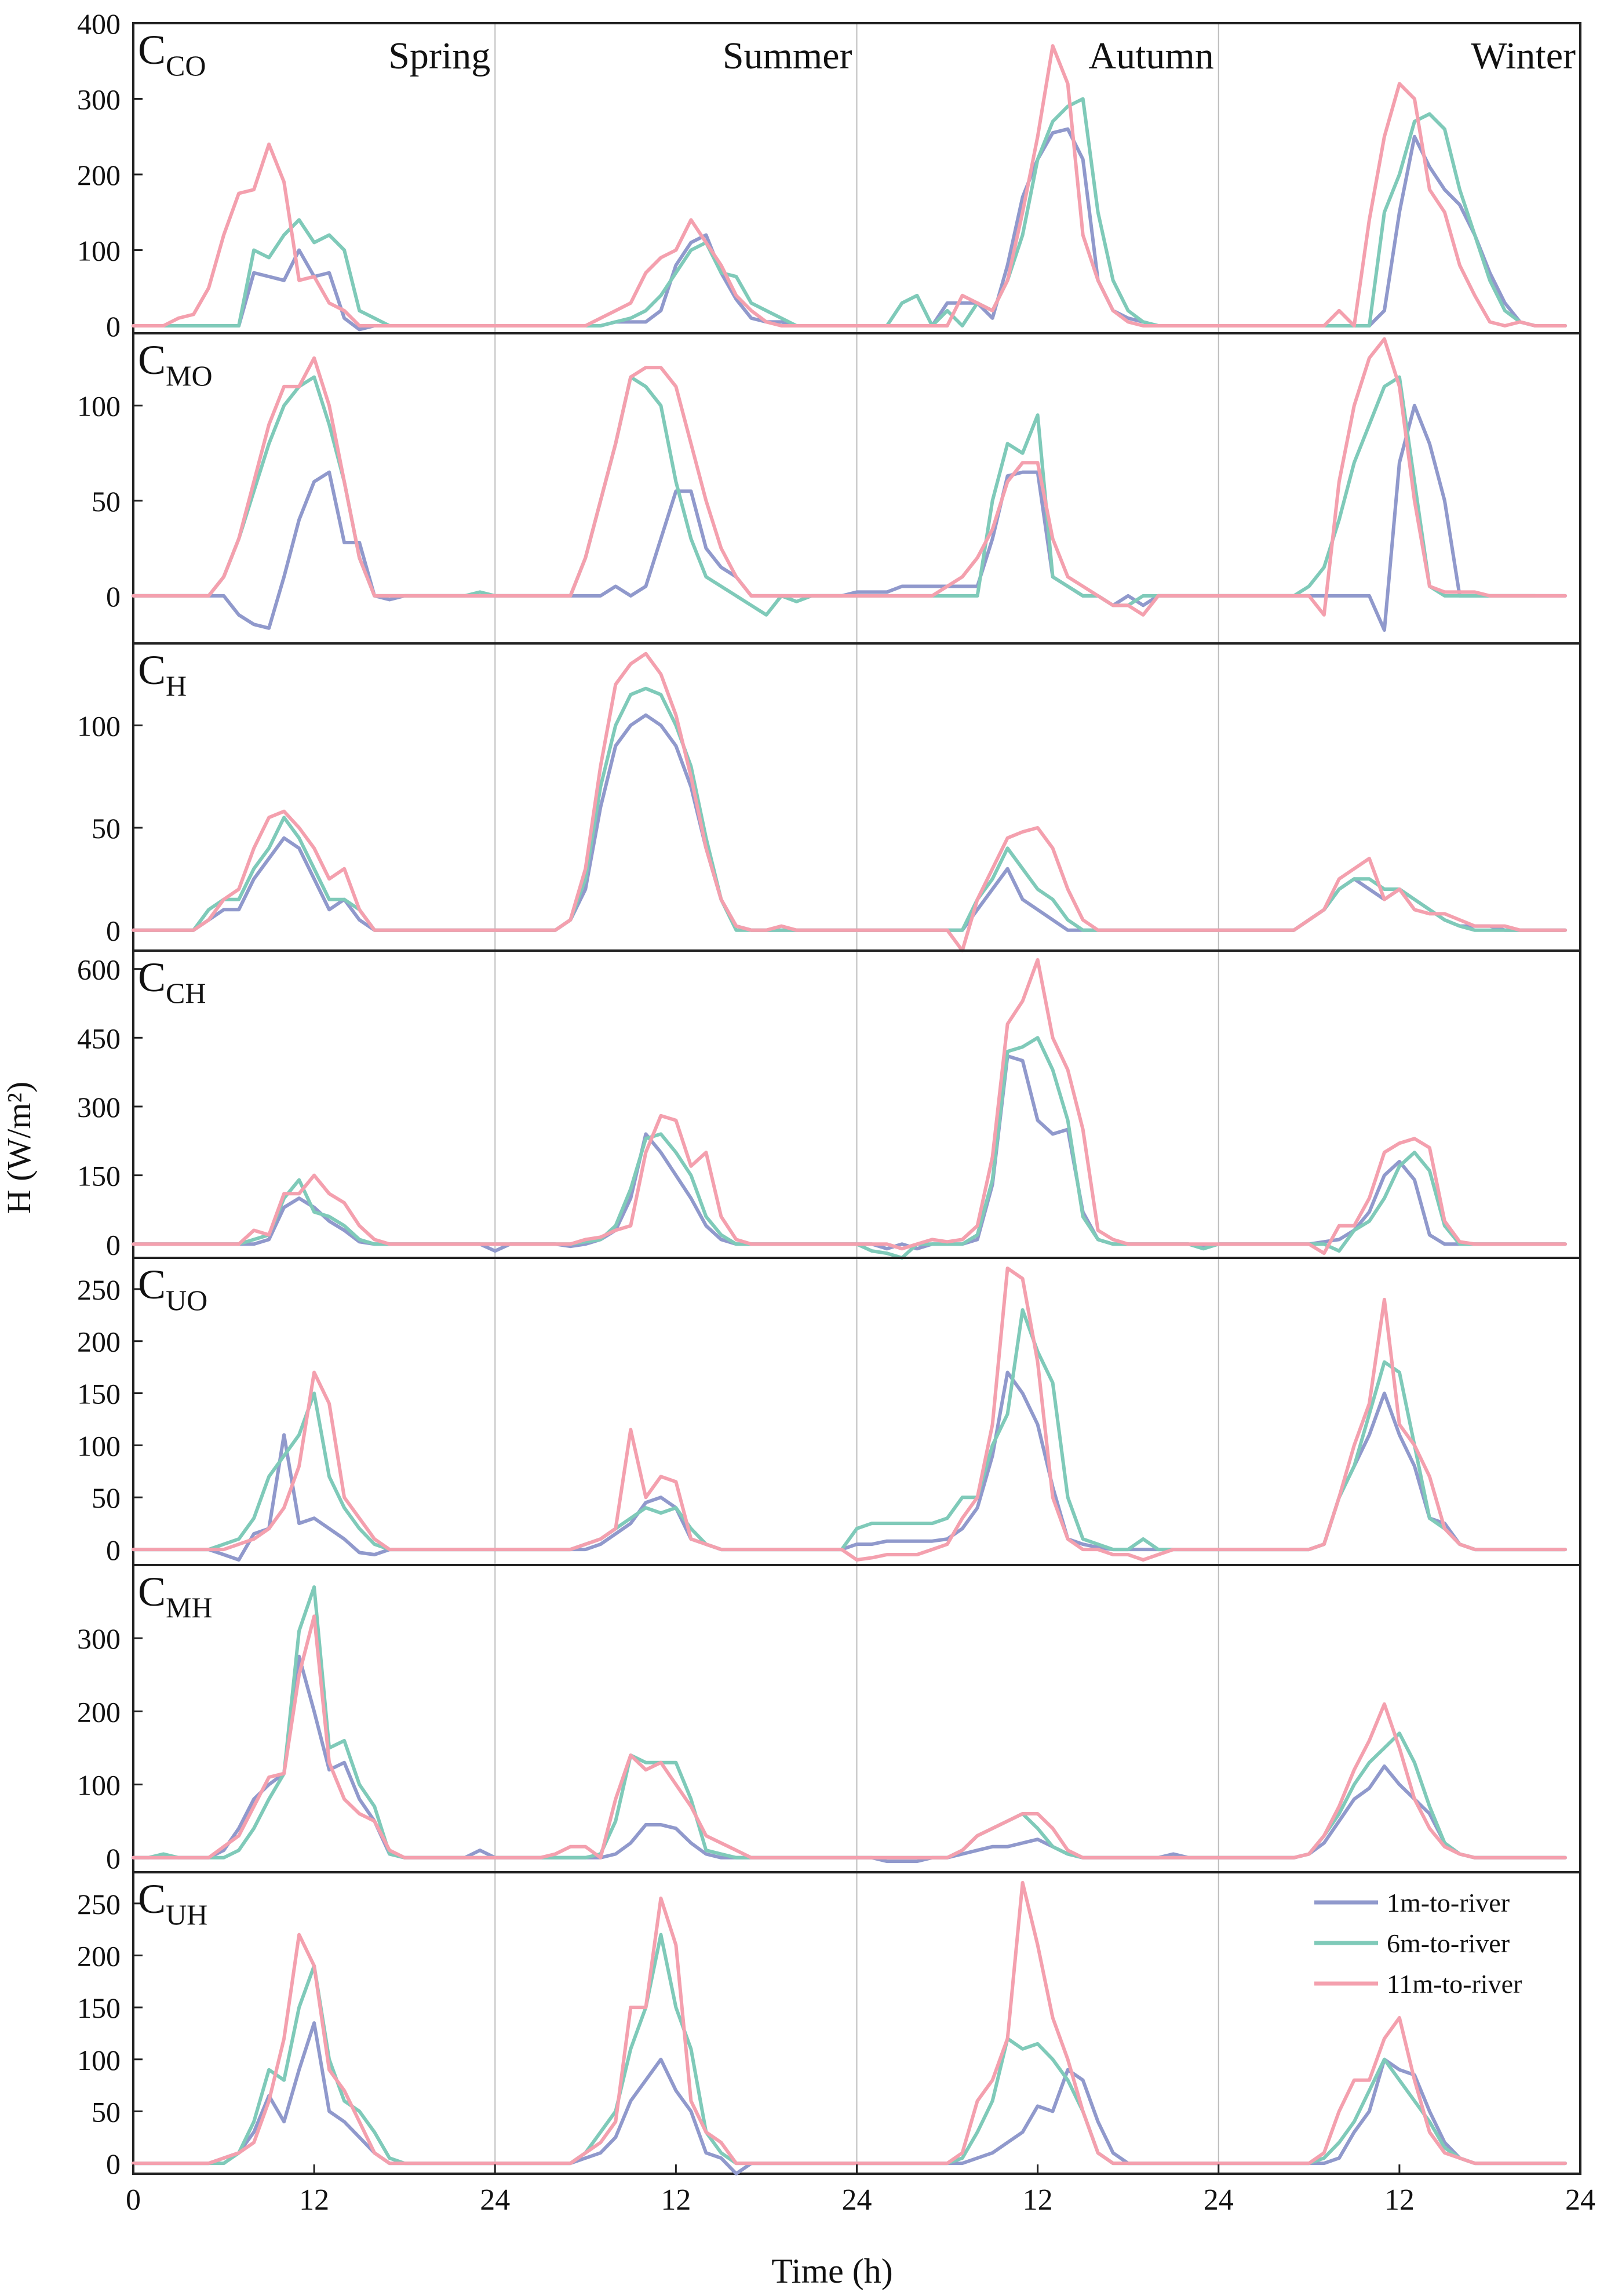 The image size is (1600, 2296). Describe the element at coordinates (99, 970) in the screenshot. I see `y-tick-label: 600` at that location.